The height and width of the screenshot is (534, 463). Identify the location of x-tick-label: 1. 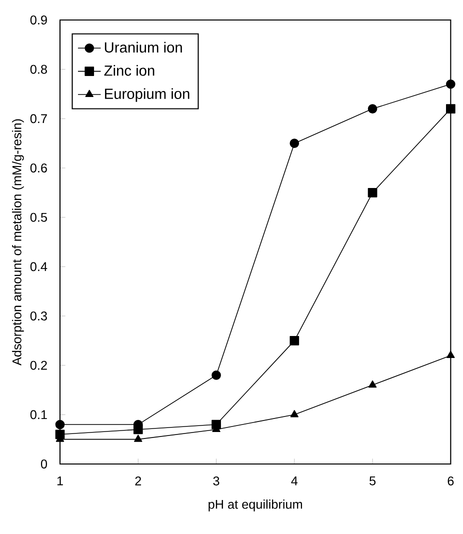
(60, 481).